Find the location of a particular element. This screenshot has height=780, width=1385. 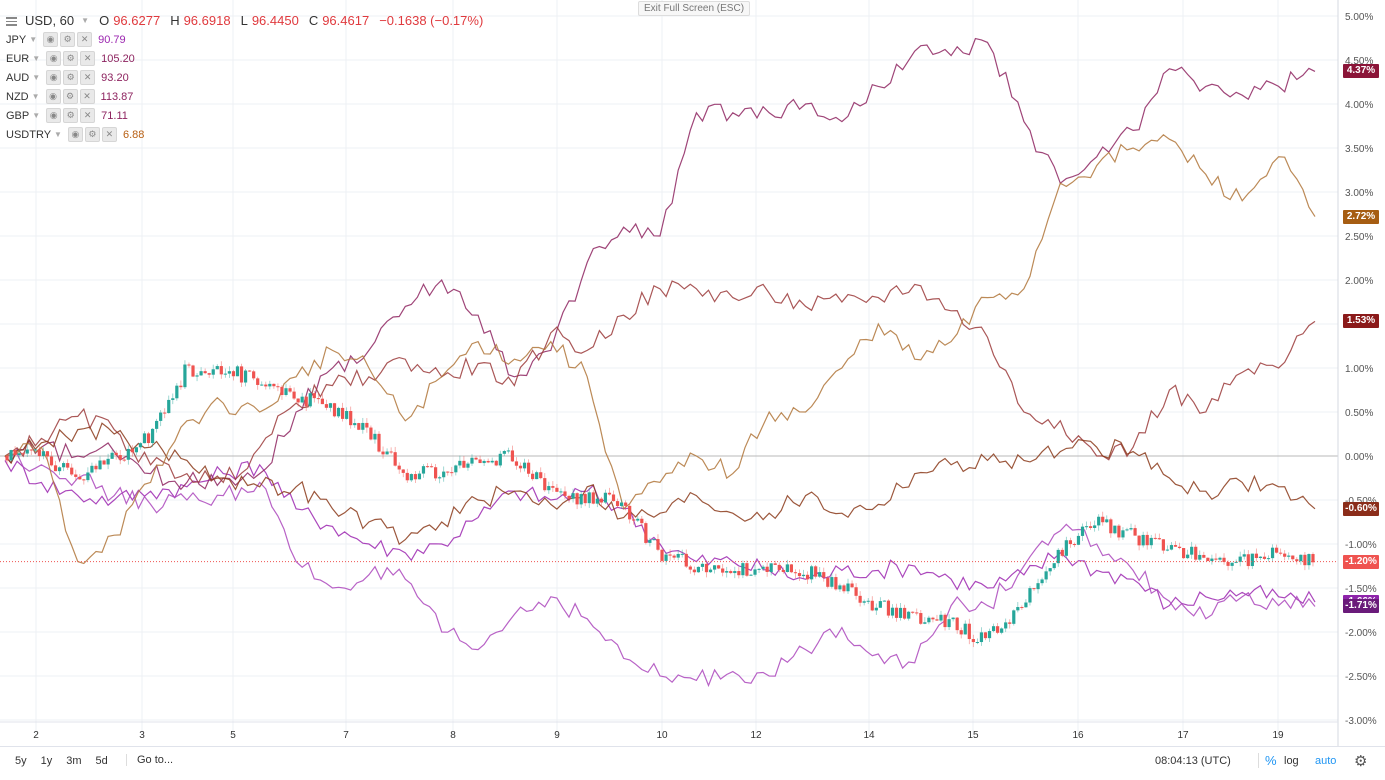

legend-symbol: NZD is located at coordinates (17, 96).